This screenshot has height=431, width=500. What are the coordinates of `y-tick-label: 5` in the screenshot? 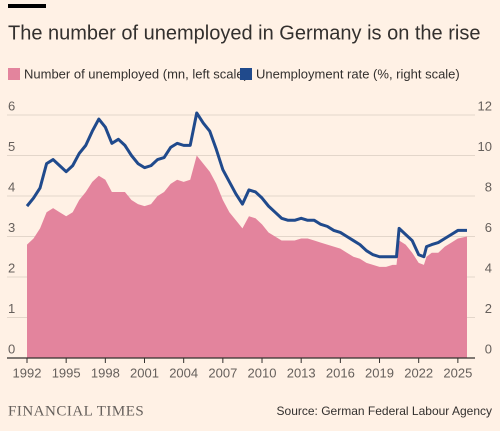 It's located at (11, 146).